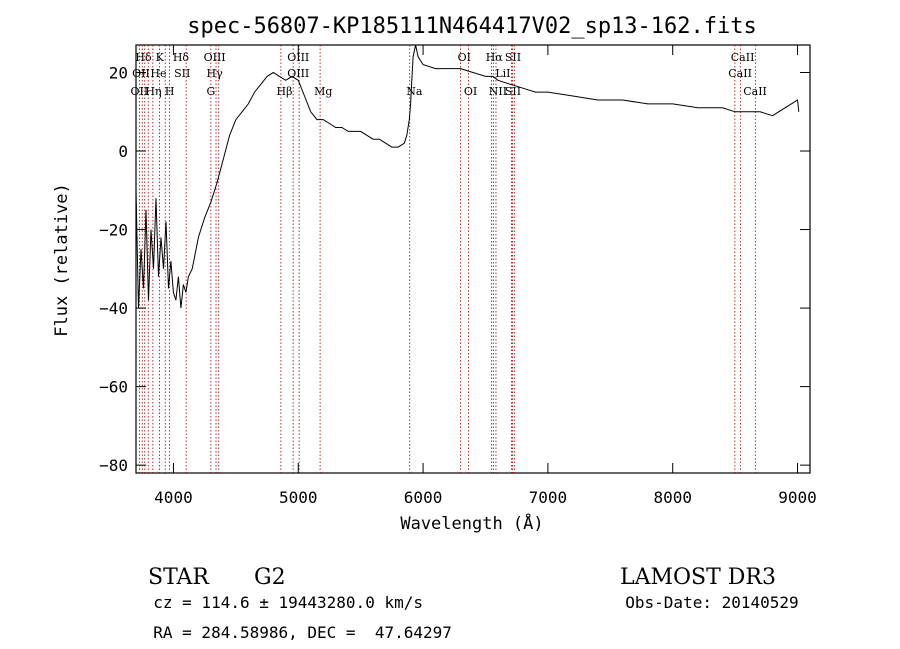 The width and height of the screenshot is (900, 649). What do you see at coordinates (471, 523) in the screenshot?
I see `x-axis-label: Wavelength (Å)` at bounding box center [471, 523].